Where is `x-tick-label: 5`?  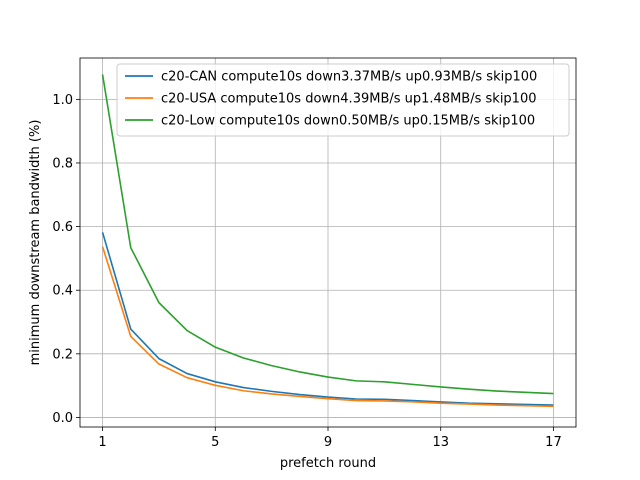
x-tick-label: 5 is located at coordinates (215, 442).